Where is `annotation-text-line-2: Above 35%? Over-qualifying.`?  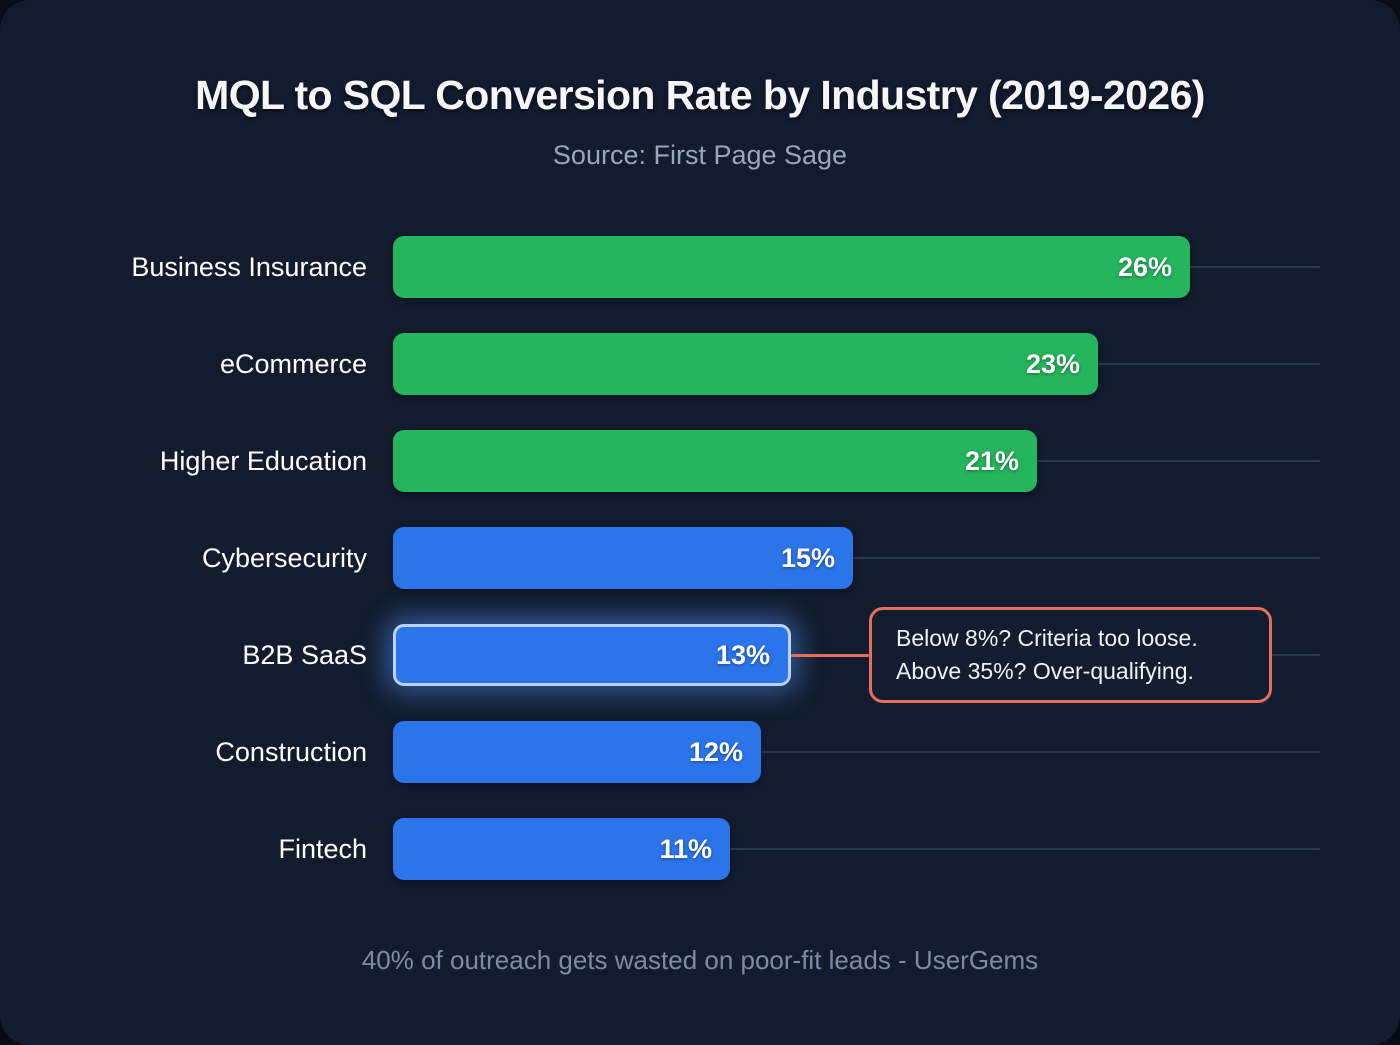 annotation-text-line-2: Above 35%? Over-qualifying. is located at coordinates (1045, 671).